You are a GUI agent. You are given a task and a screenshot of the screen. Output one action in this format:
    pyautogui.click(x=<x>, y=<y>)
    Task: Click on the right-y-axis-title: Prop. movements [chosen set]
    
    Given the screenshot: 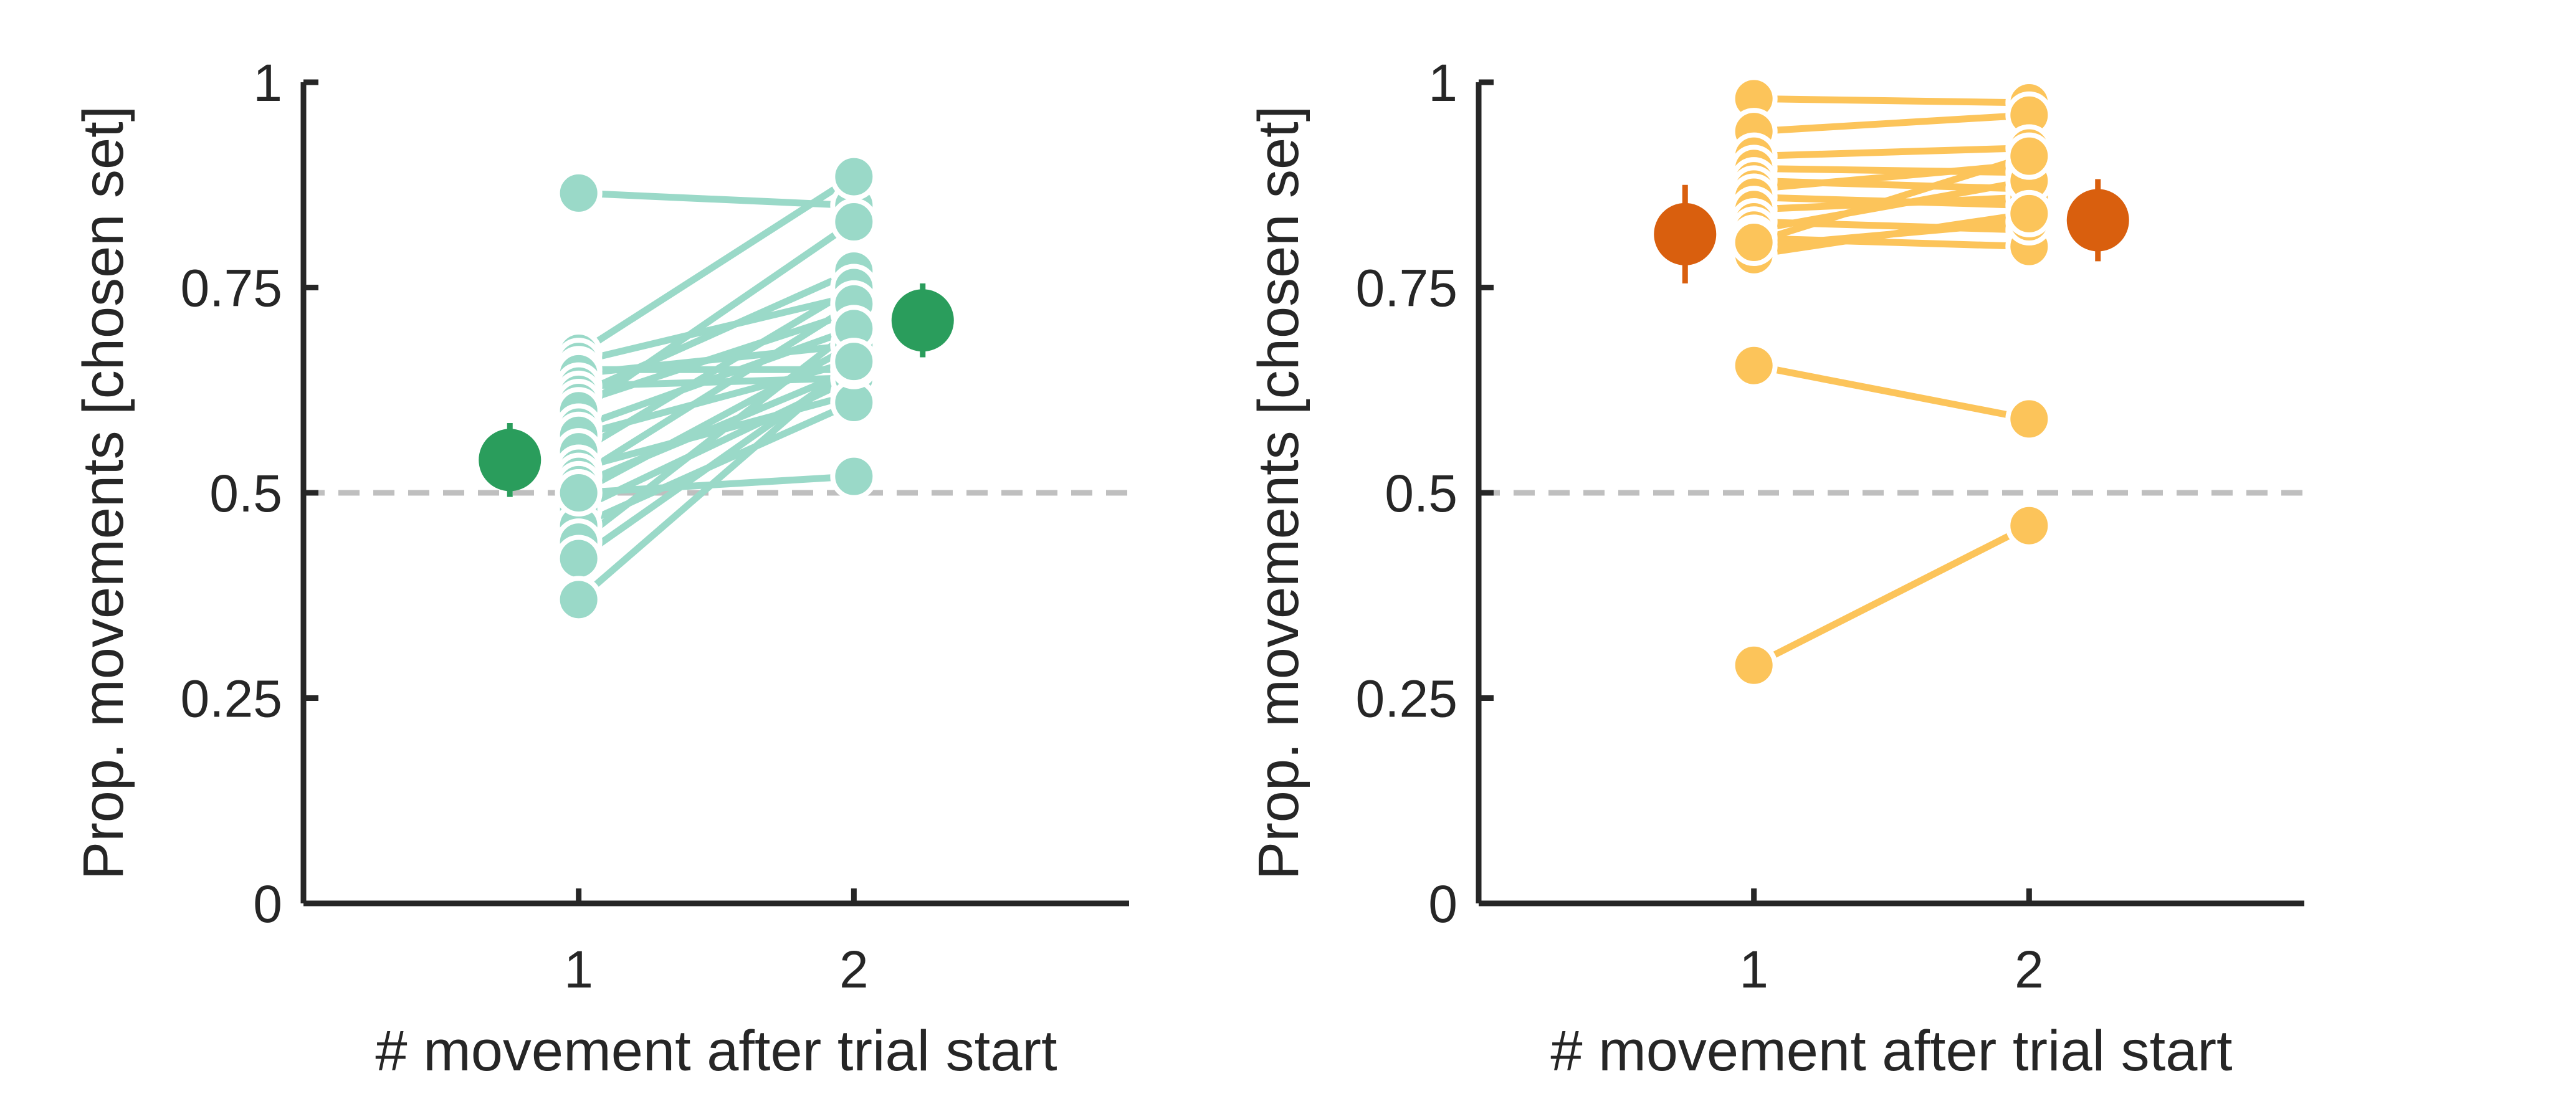 What is the action you would take?
    pyautogui.click(x=1278, y=493)
    